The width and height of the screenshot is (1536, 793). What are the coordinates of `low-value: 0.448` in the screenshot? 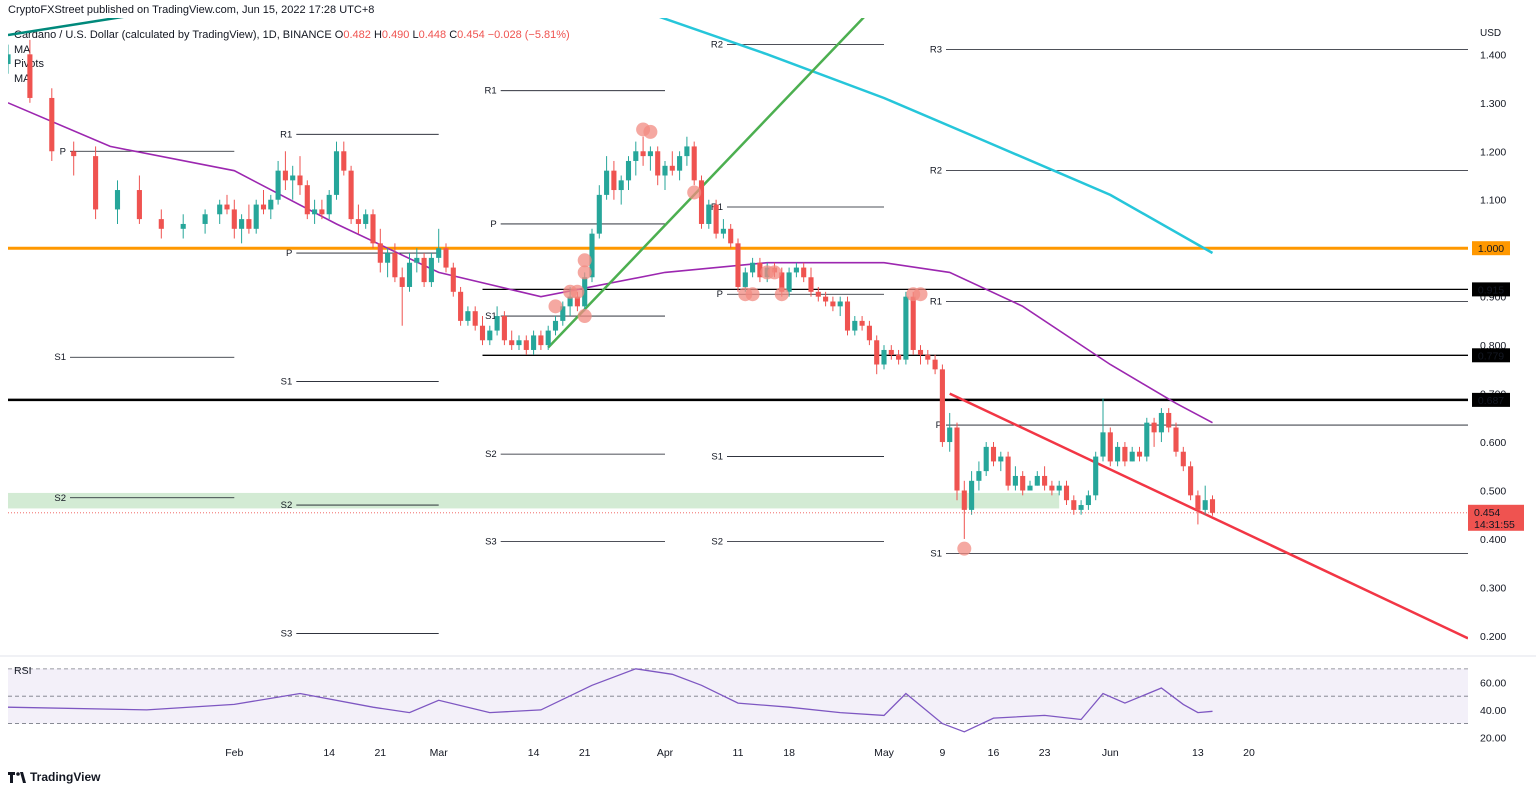 It's located at (432, 35).